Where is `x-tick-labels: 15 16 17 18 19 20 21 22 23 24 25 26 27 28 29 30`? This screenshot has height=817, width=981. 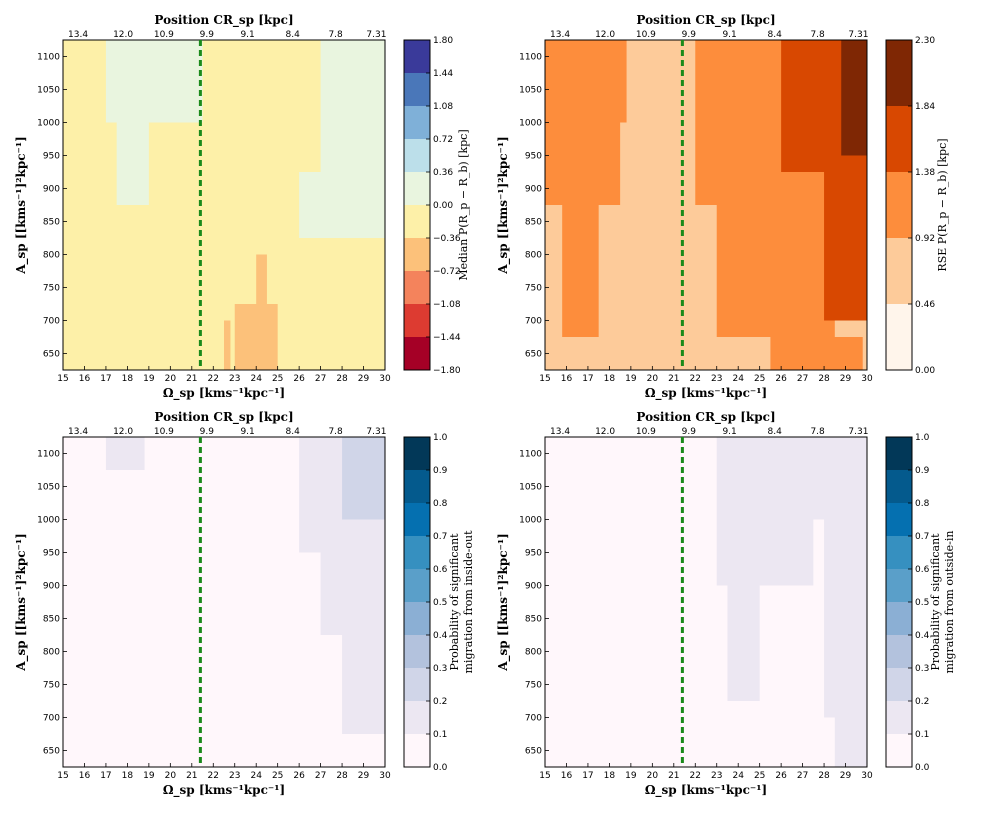
x-tick-labels: 15 16 17 18 19 20 21 22 23 24 25 26 27 28 29 30 is located at coordinates (706, 375).